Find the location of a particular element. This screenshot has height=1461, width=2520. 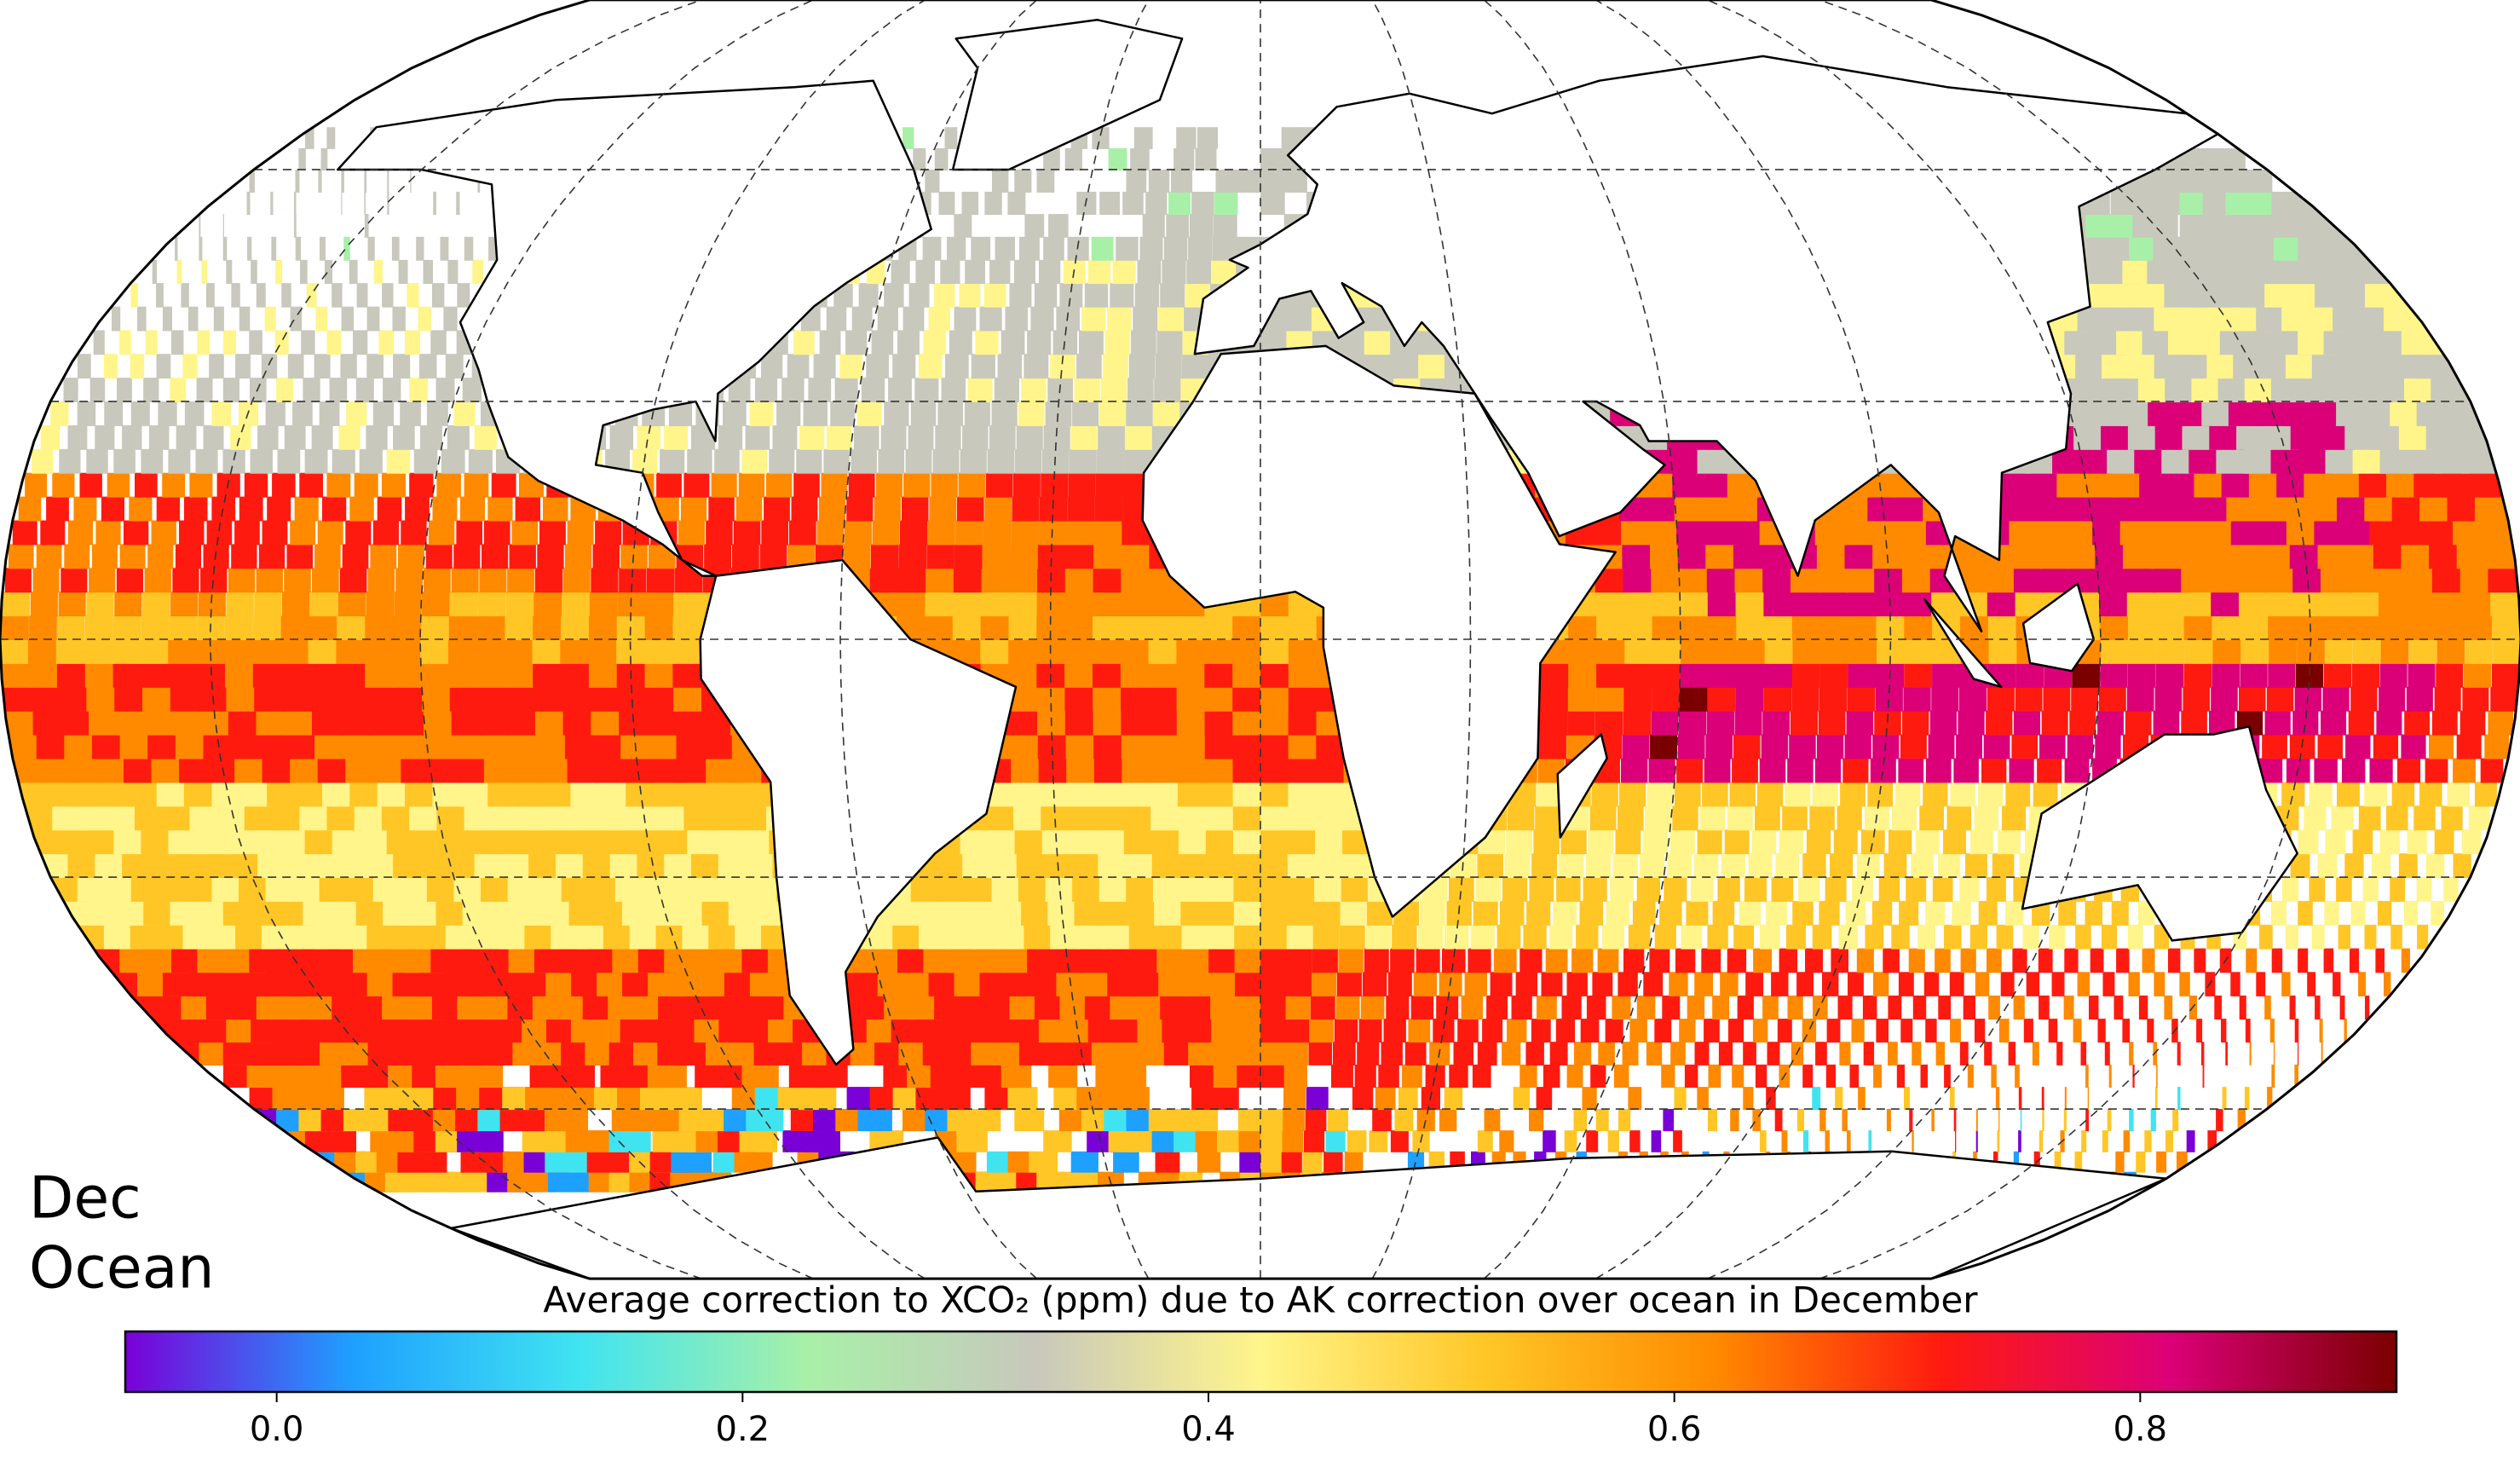

colorbar-tick-label: 0.2 is located at coordinates (743, 1430).